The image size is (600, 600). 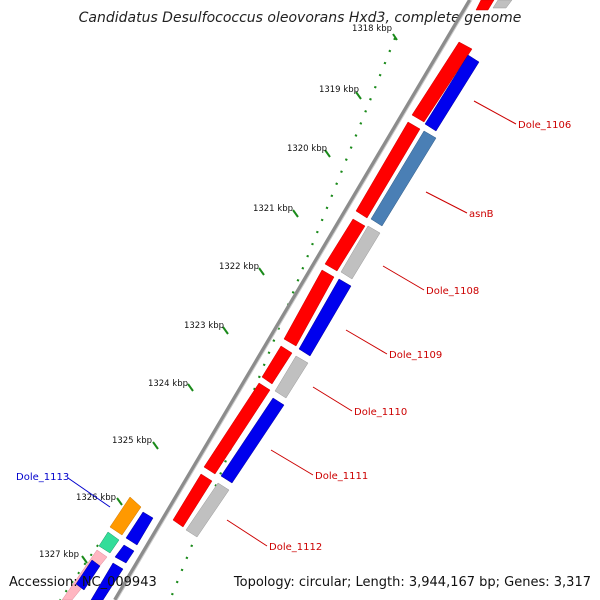 I want to click on accession-text: Accession: NC_009943, so click(x=83, y=582).